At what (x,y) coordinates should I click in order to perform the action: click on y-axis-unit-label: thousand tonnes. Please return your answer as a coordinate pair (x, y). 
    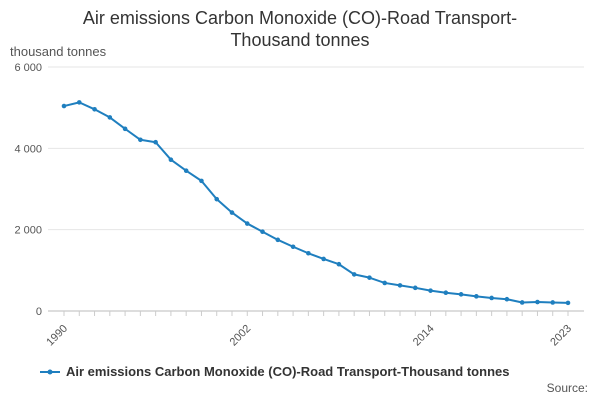
    Looking at the image, I should click on (58, 51).